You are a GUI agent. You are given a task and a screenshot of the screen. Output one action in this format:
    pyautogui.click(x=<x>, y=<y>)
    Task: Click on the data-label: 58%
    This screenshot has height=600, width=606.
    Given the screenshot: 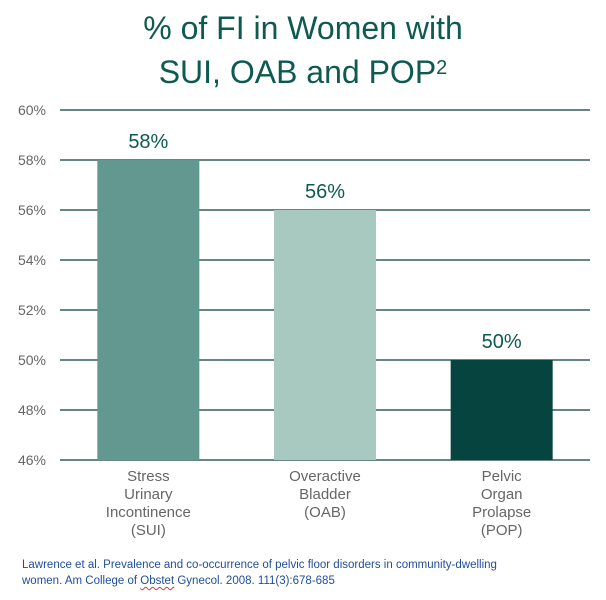 What is the action you would take?
    pyautogui.click(x=148, y=142)
    